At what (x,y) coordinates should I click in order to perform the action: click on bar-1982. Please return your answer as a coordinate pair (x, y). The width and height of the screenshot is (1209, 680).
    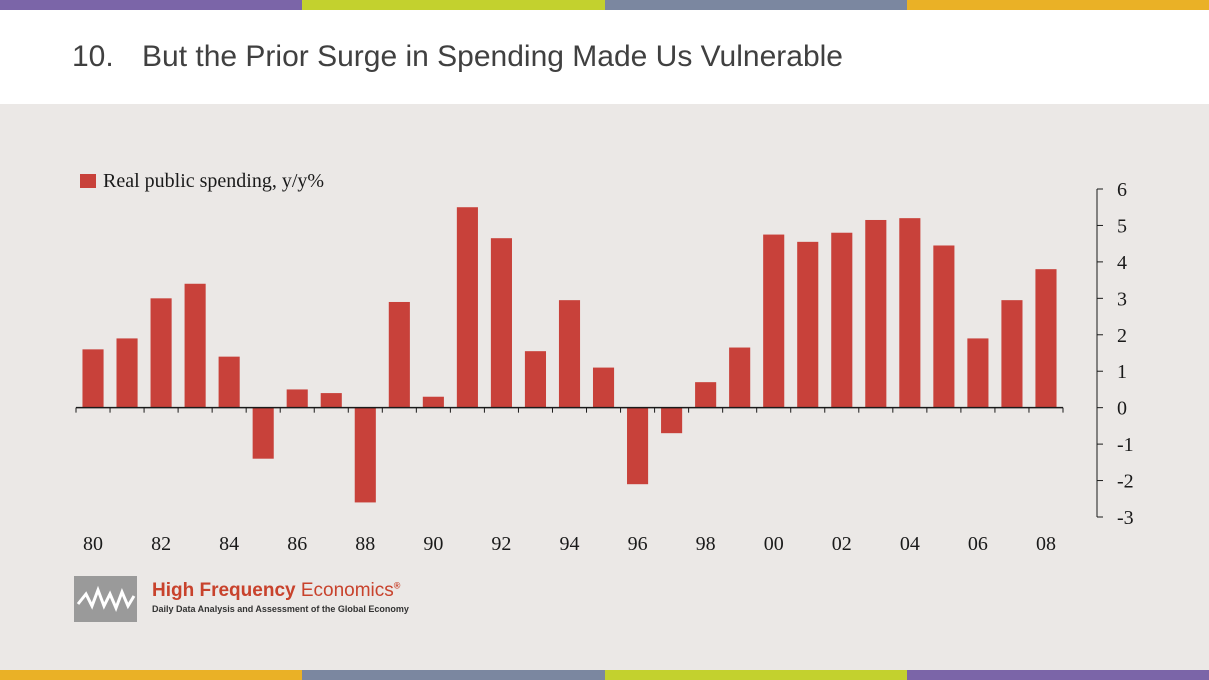
    Looking at the image, I should click on (161, 353).